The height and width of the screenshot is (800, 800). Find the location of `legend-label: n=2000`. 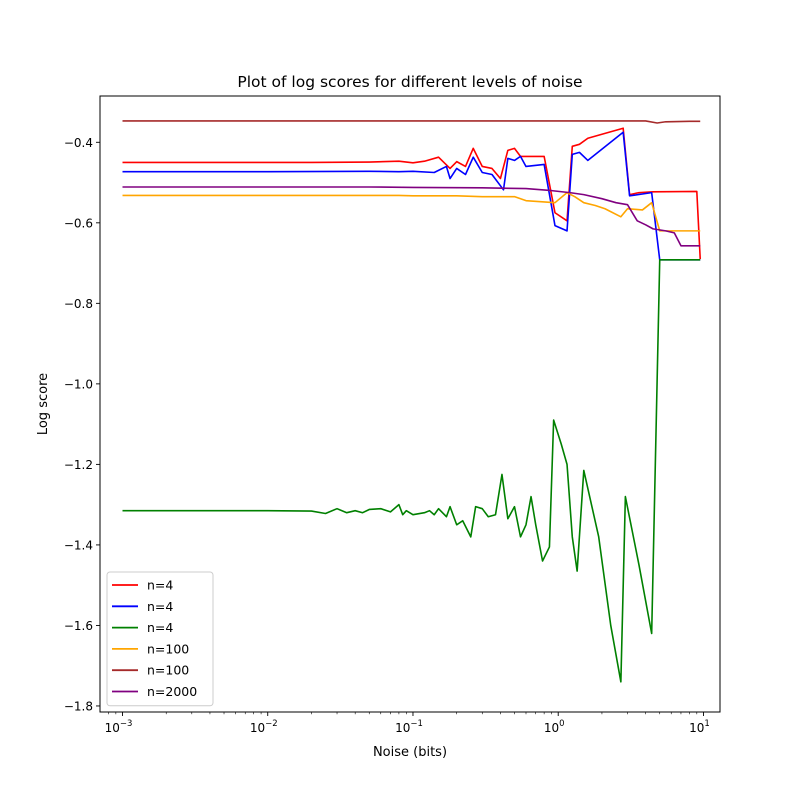

legend-label: n=2000 is located at coordinates (172, 691).